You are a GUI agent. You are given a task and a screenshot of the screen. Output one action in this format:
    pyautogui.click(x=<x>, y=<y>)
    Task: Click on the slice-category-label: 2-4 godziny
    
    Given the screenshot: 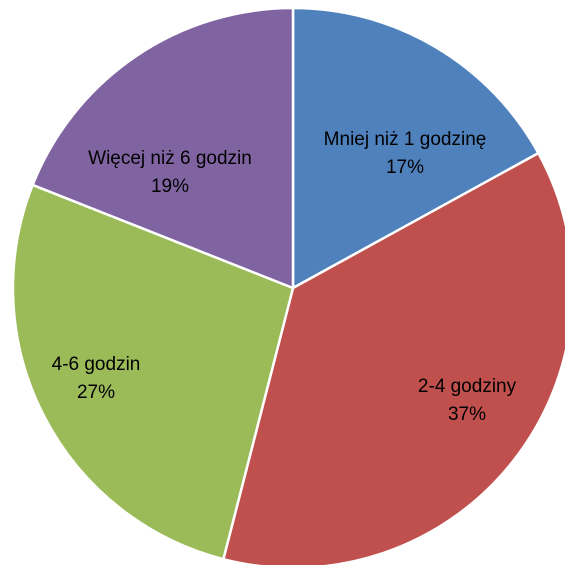 What is the action you would take?
    pyautogui.click(x=467, y=386)
    